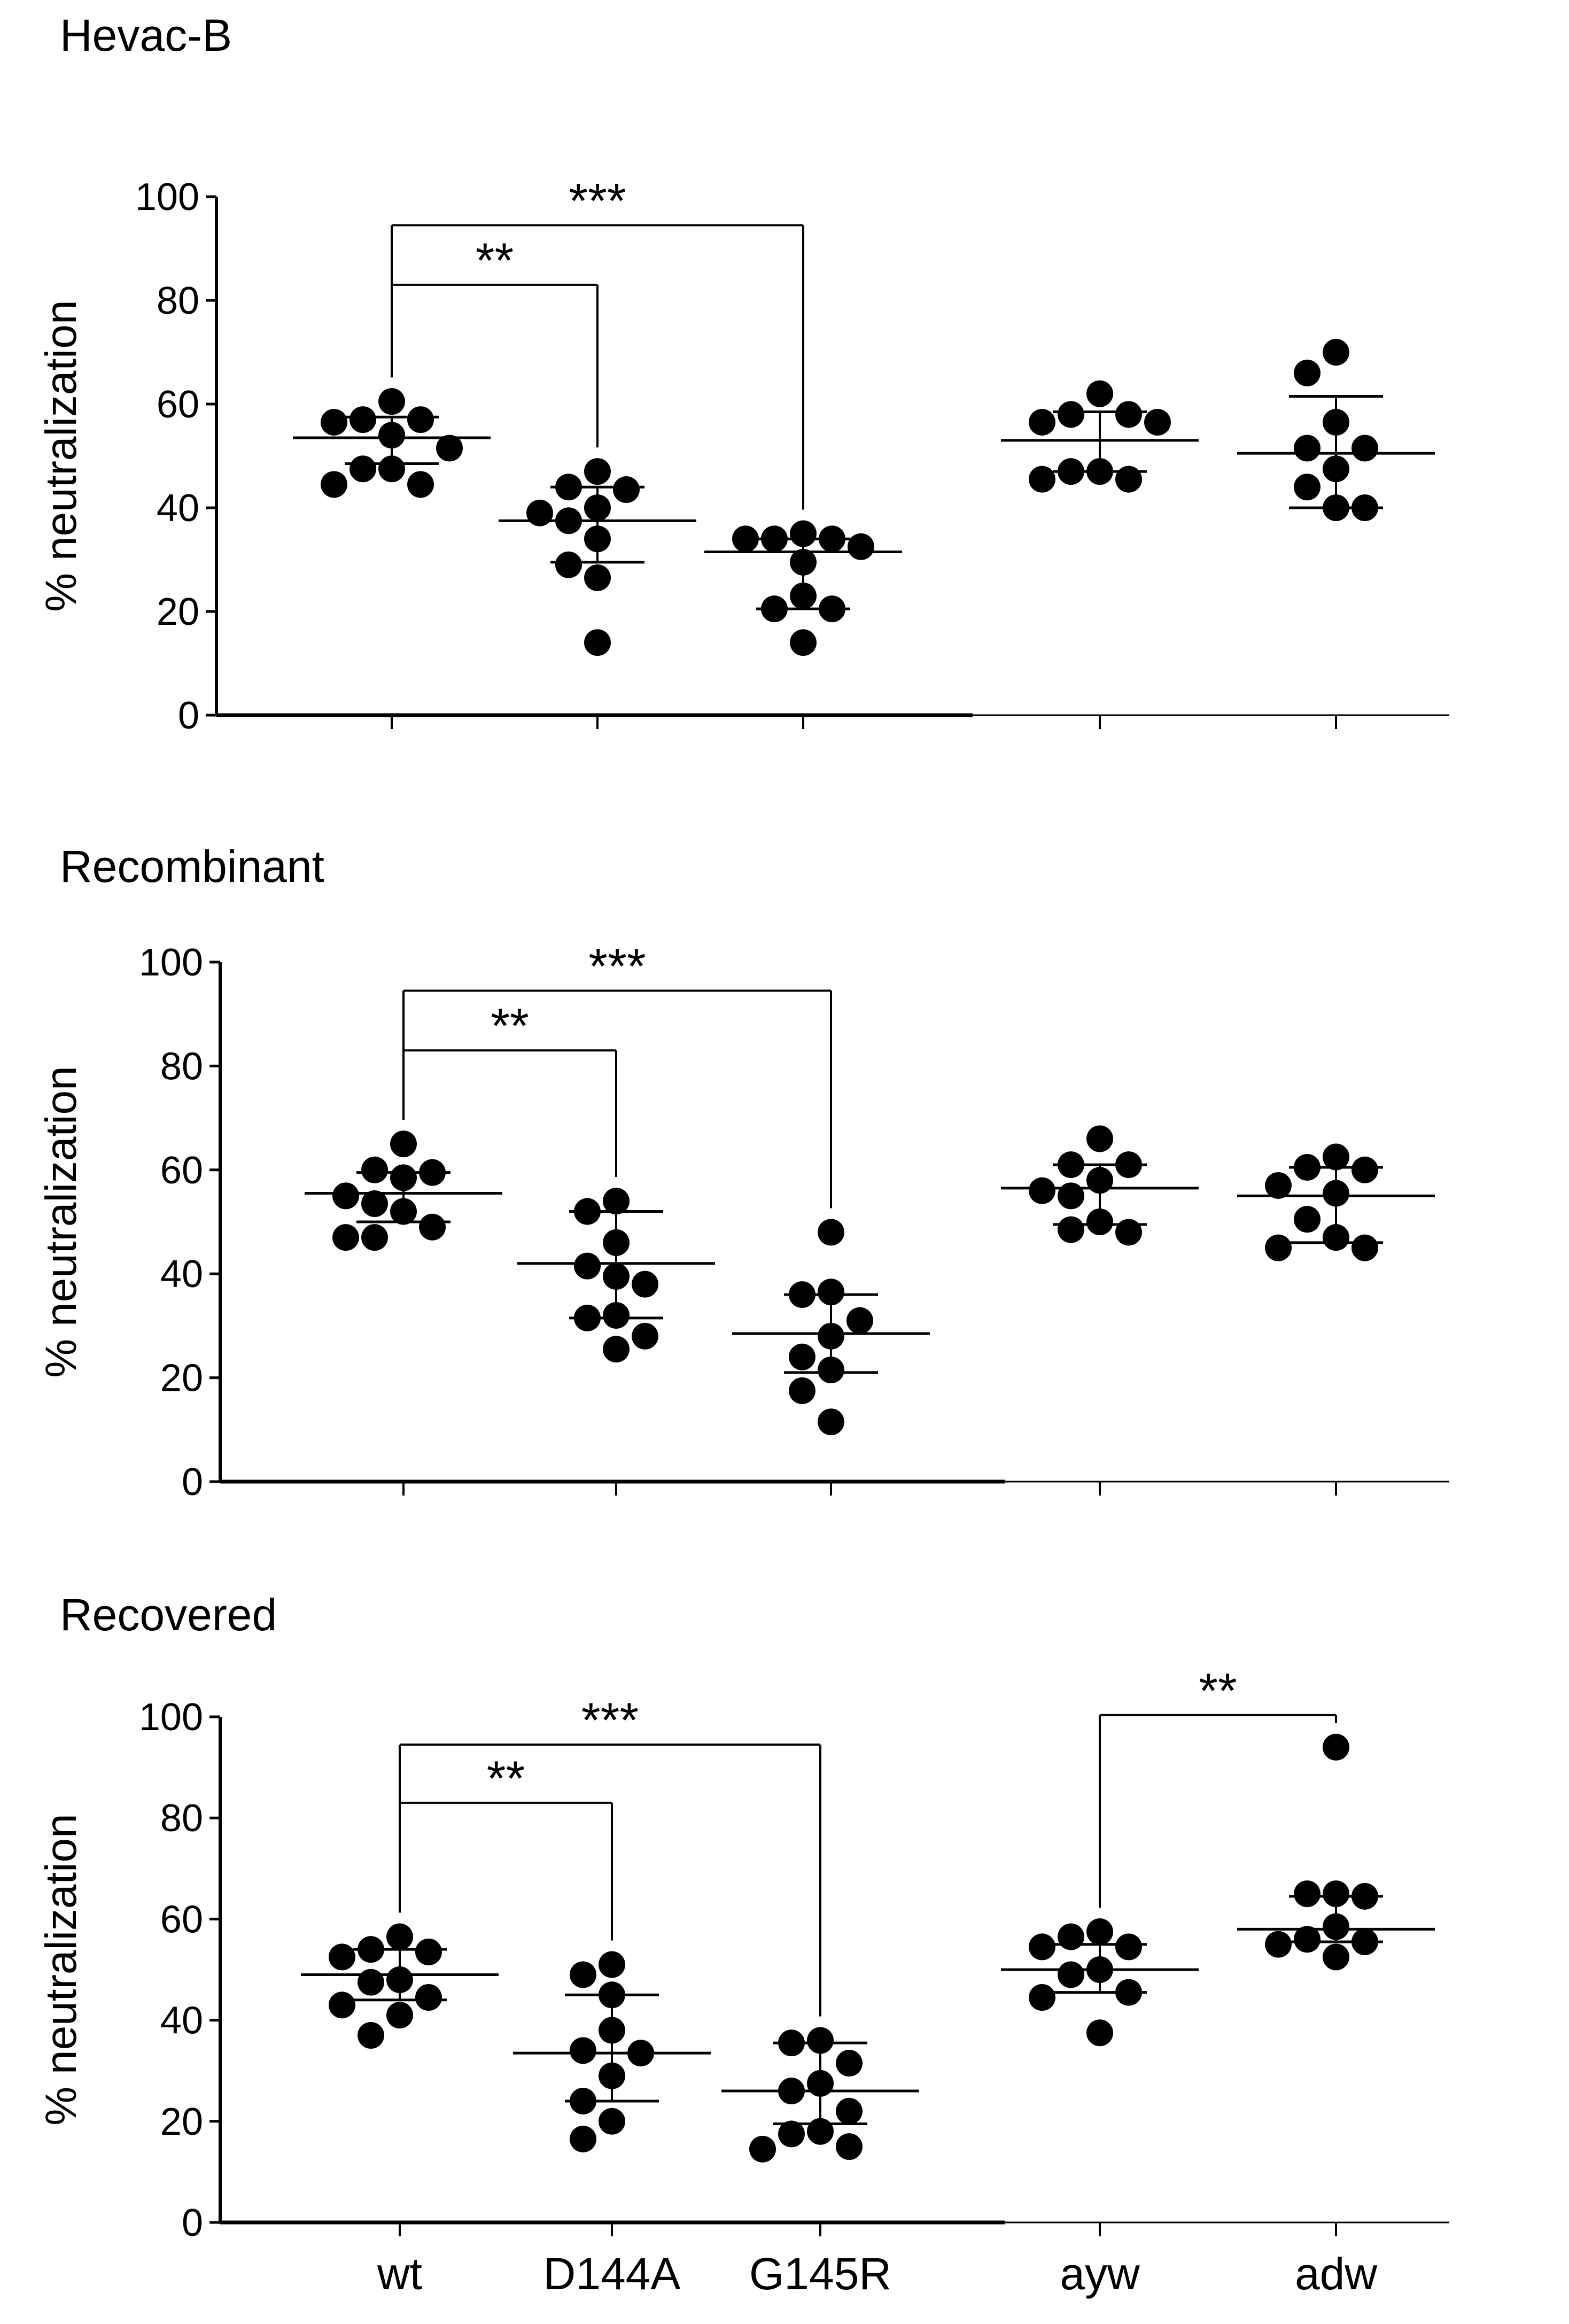 The width and height of the screenshot is (1569, 2324). What do you see at coordinates (399, 2274) in the screenshot?
I see `x-tick-label: wt` at bounding box center [399, 2274].